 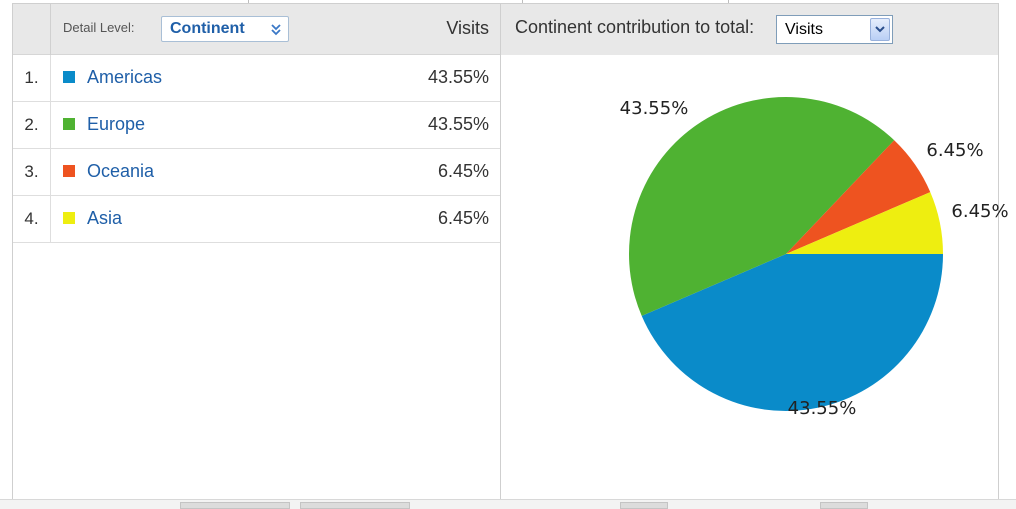 I want to click on pie-label-asia: 6.45%, so click(x=979, y=211).